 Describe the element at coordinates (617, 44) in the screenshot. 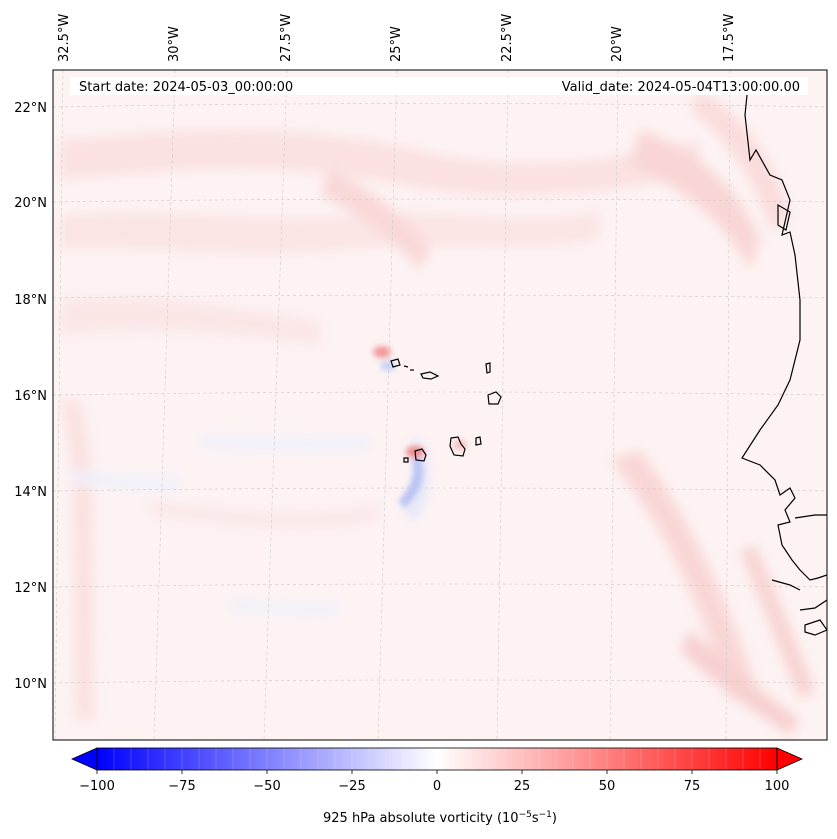

I see `lon-label-20w: 20°W` at that location.